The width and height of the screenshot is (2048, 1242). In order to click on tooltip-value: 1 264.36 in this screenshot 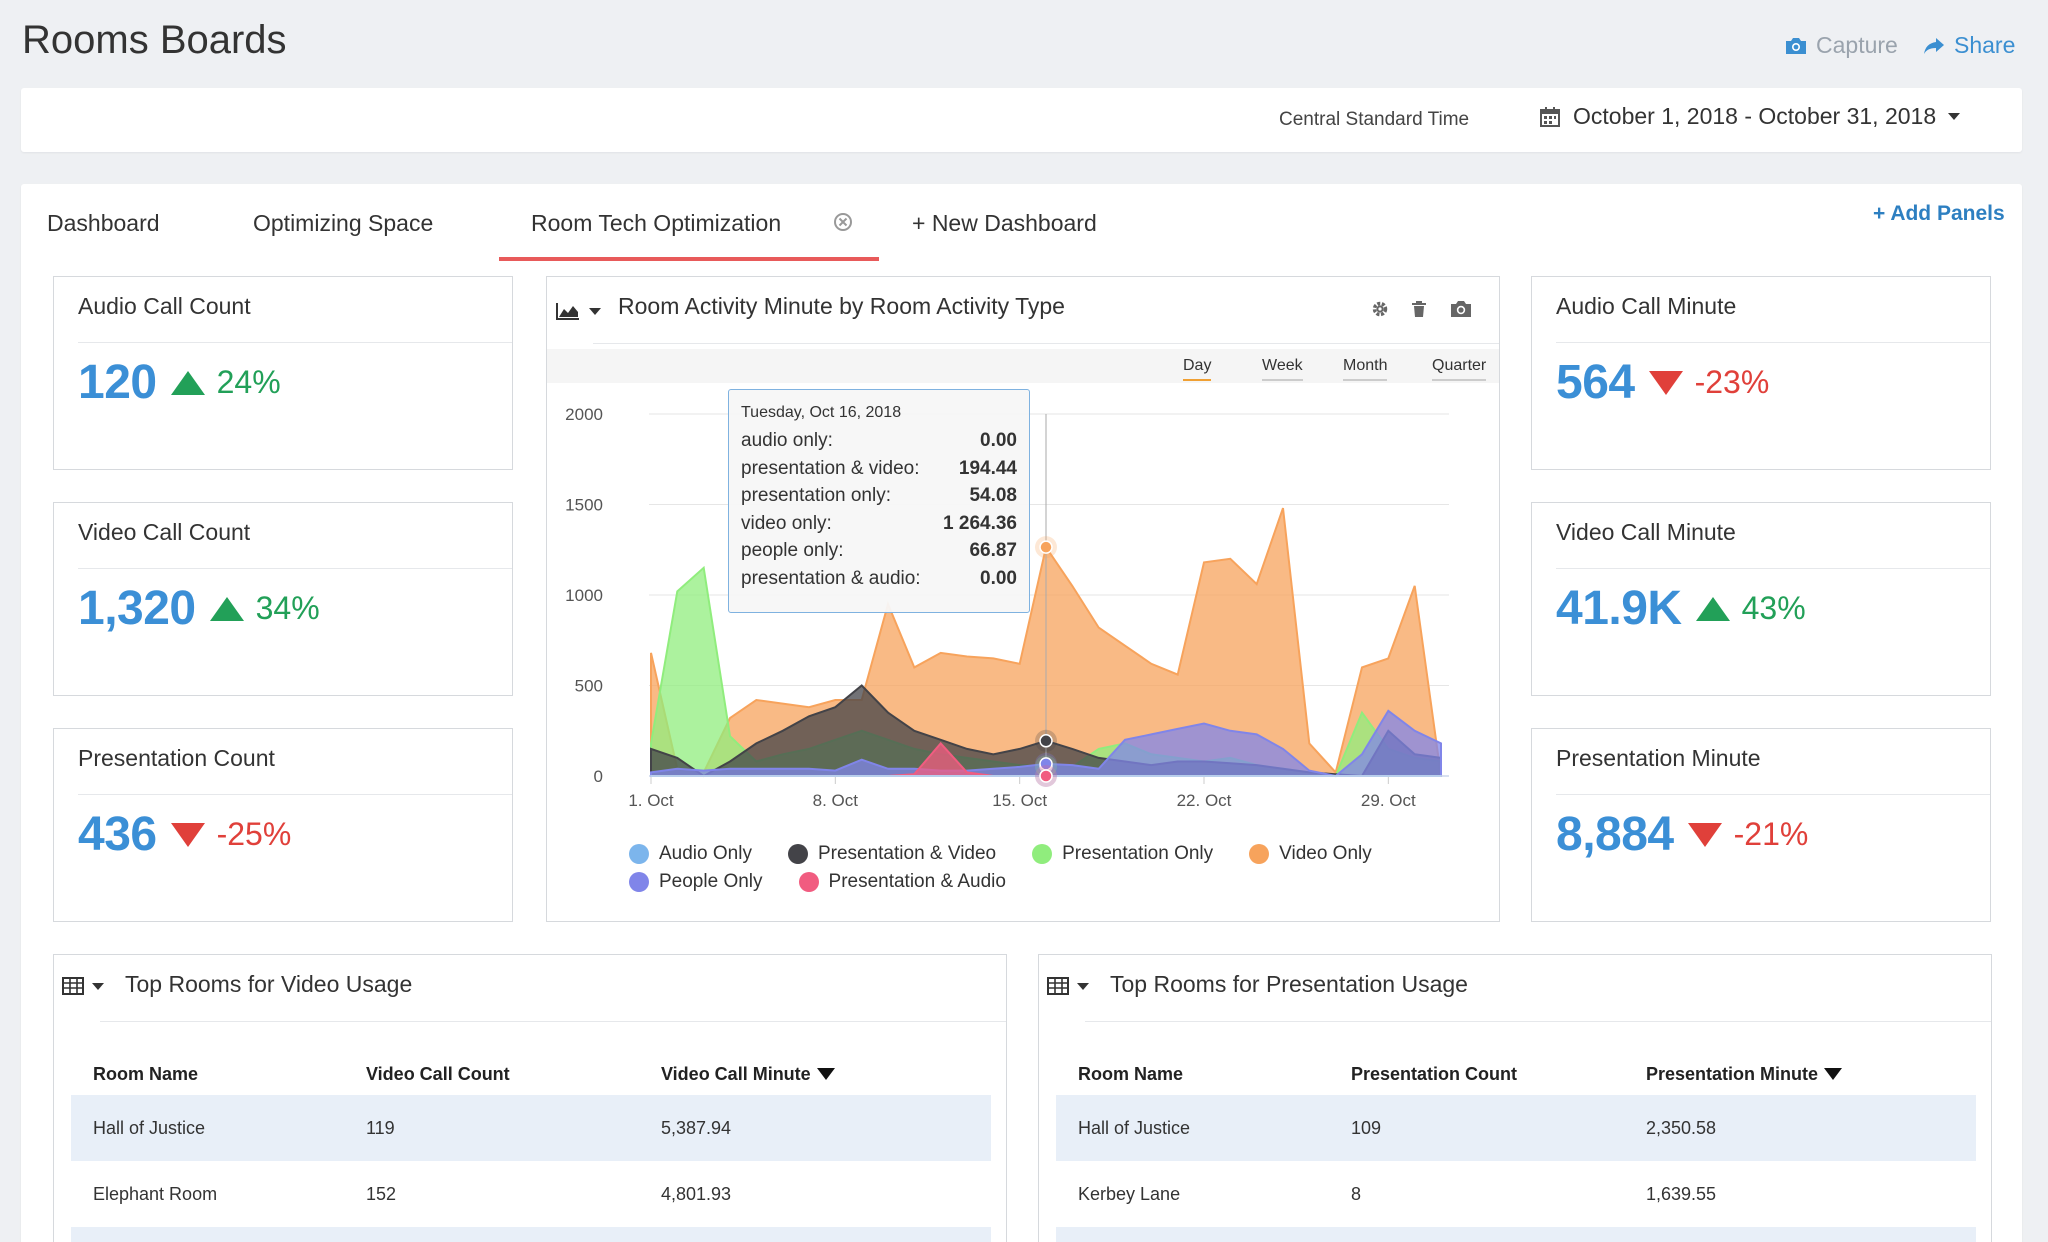, I will do `click(980, 523)`.